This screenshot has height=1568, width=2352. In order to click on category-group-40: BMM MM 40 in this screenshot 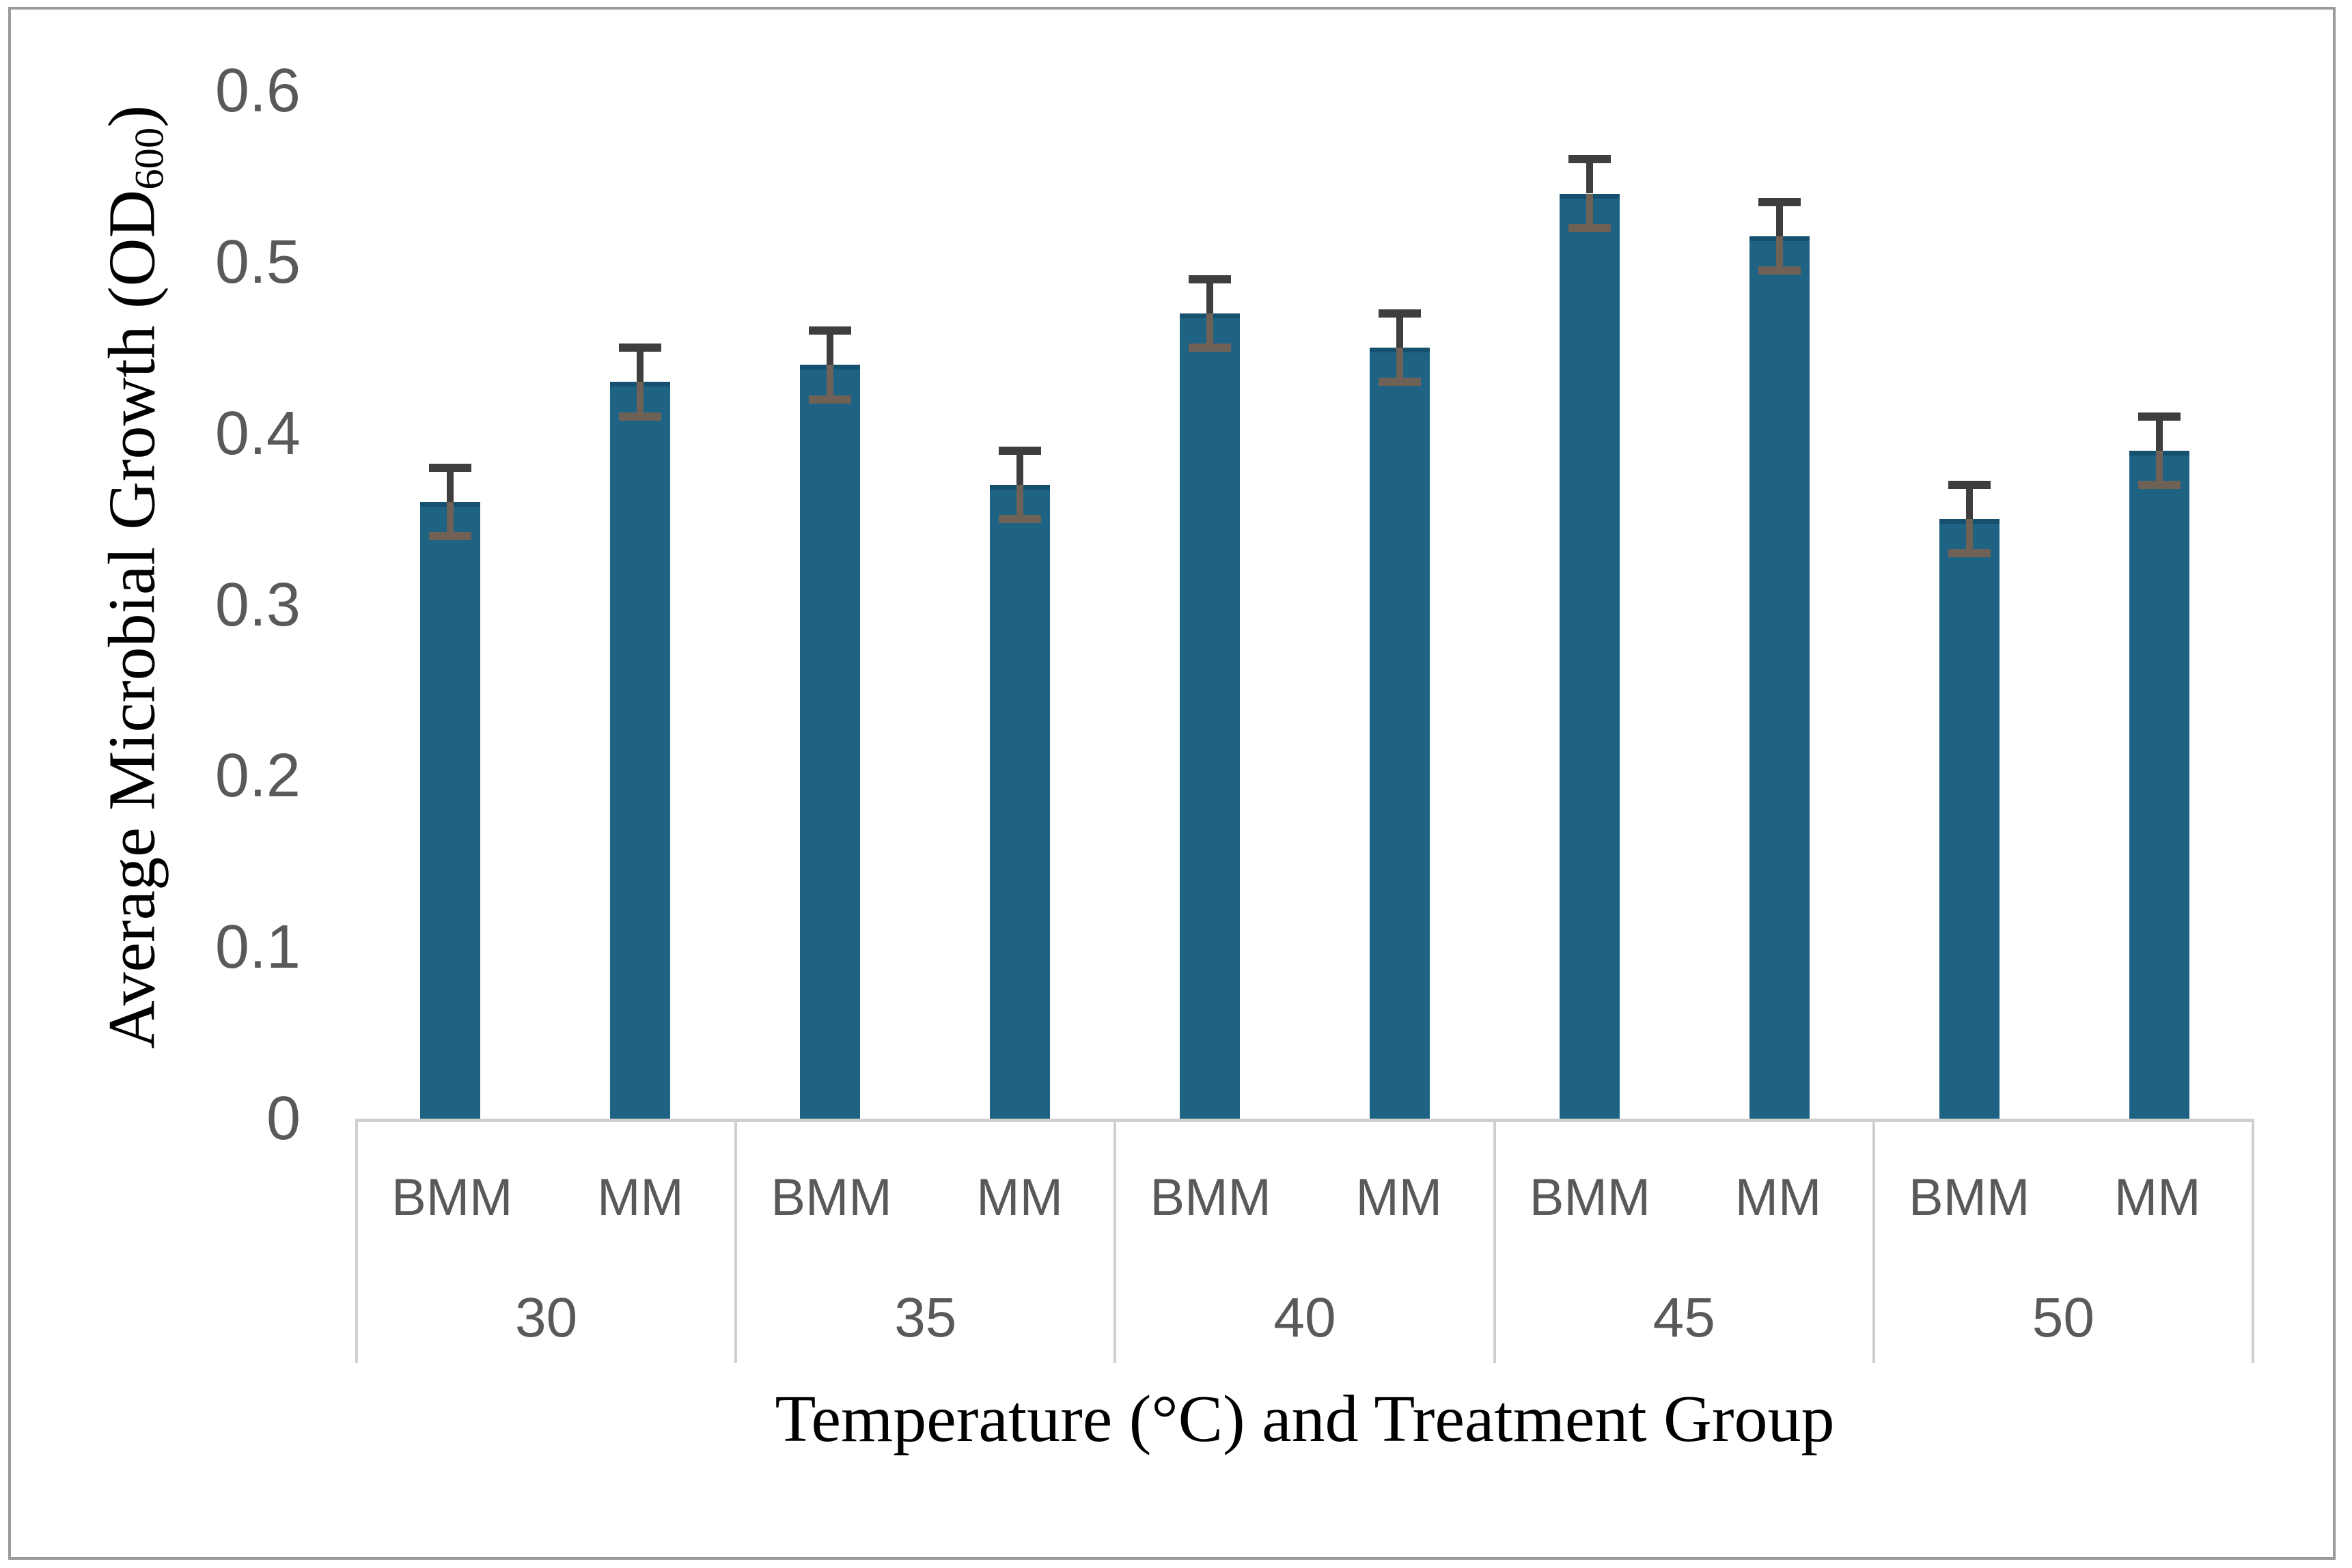, I will do `click(1303, 1242)`.